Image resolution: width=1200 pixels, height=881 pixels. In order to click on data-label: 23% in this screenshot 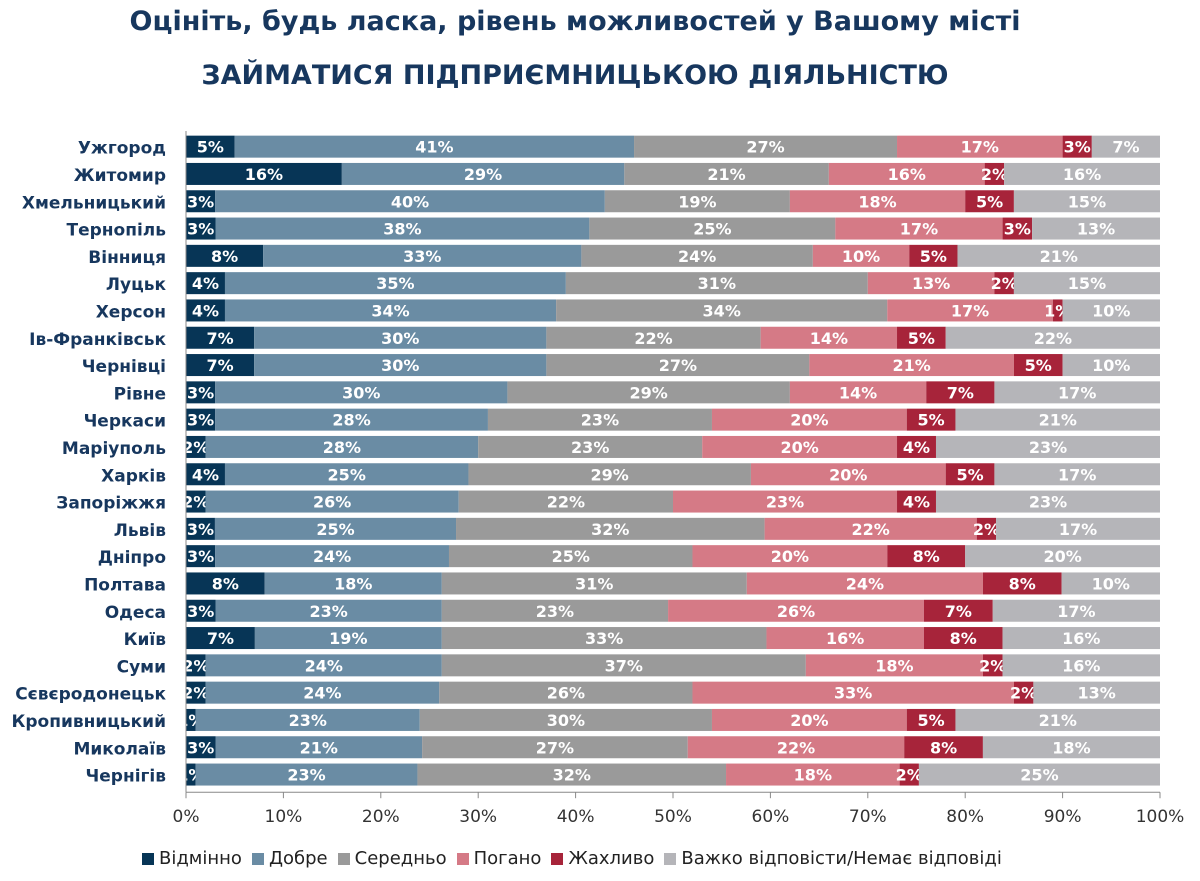, I will do `click(590, 447)`.